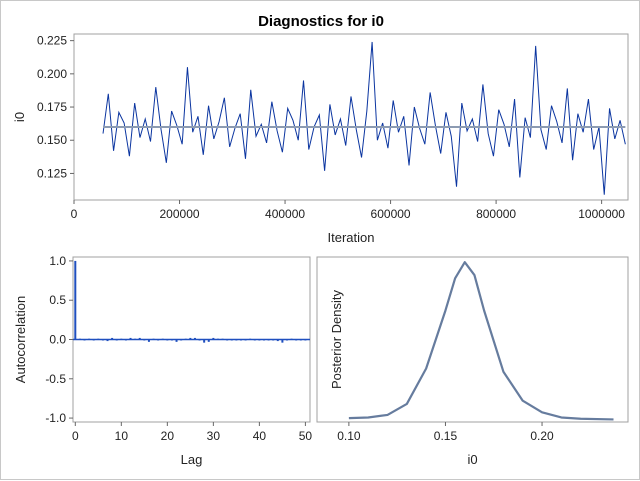 This screenshot has height=481, width=640. I want to click on autocorrelation-xtick-label: 40, so click(260, 436).